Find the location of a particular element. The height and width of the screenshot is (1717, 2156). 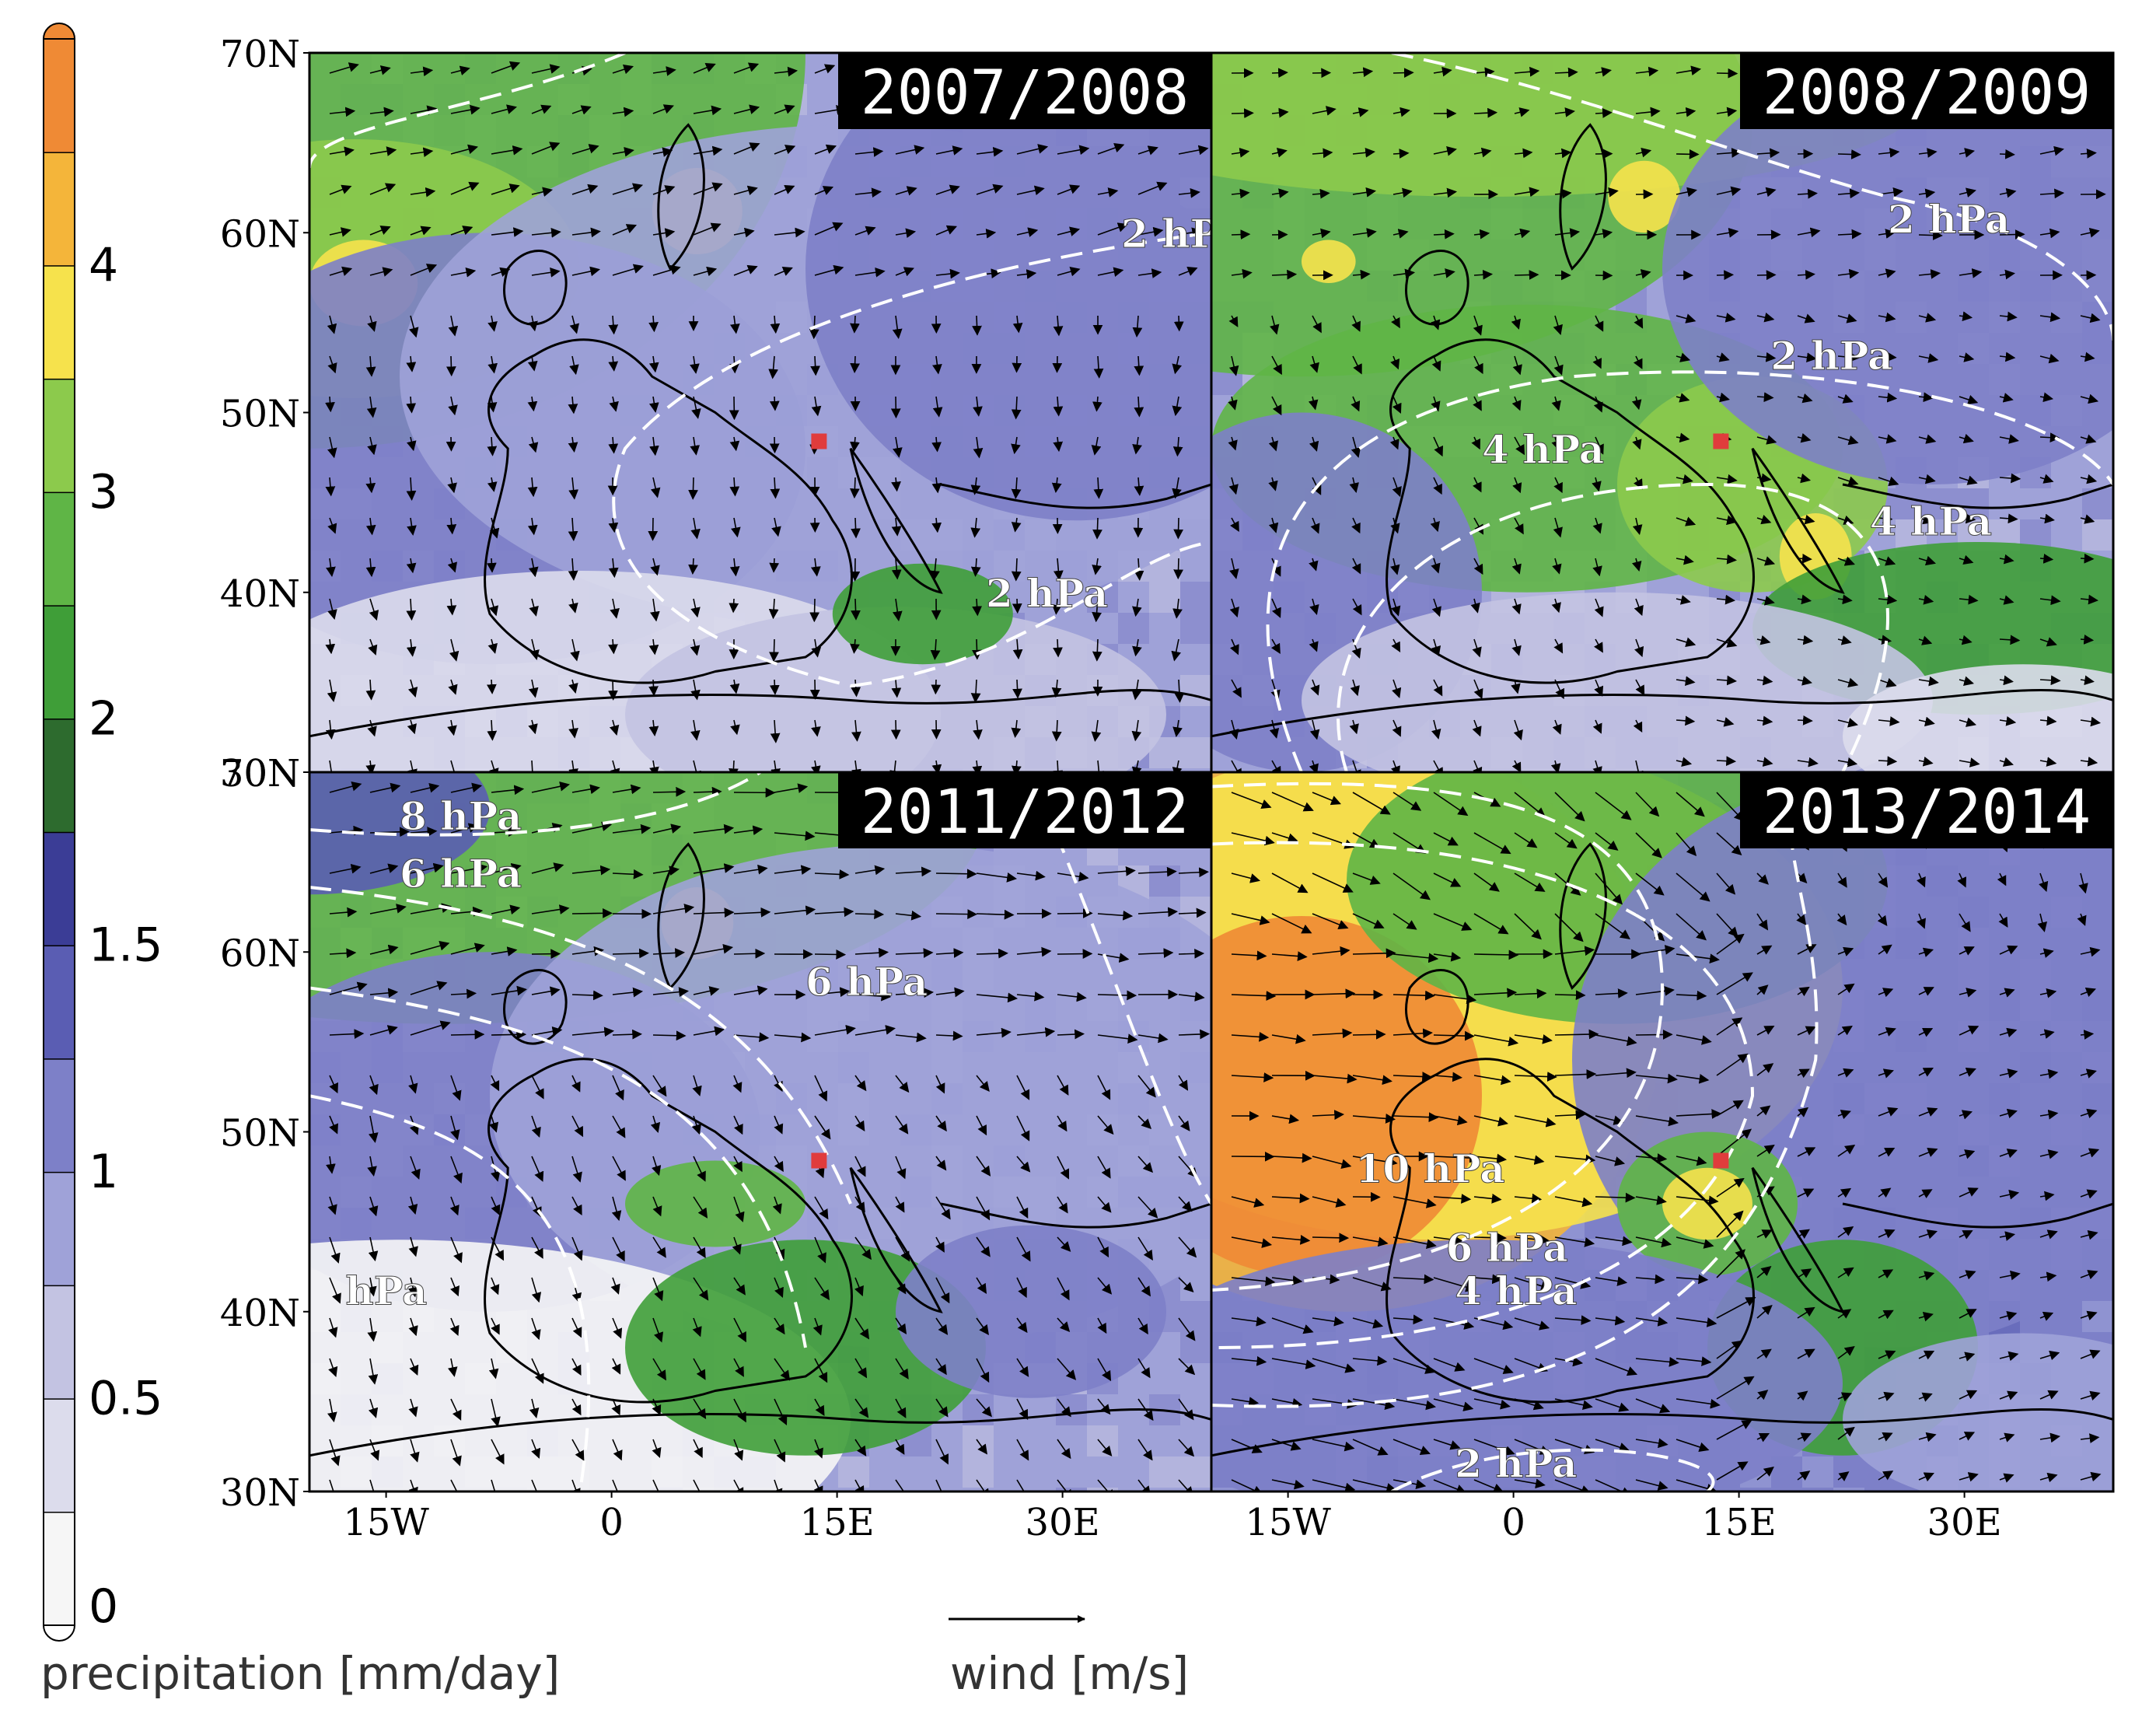

precipitation-colorbar is located at coordinates (59, 832).